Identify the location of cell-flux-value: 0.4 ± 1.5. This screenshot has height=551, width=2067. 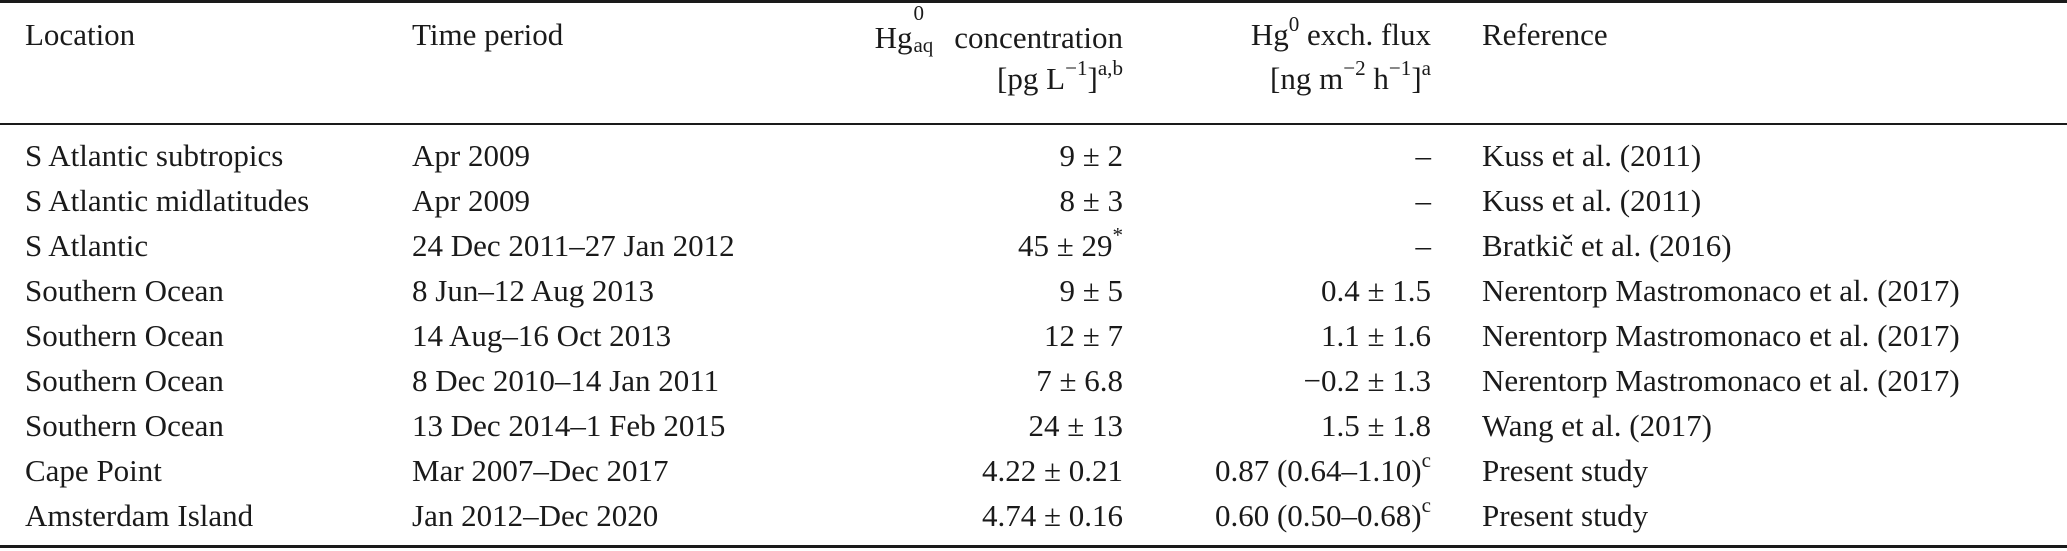
(1375, 290).